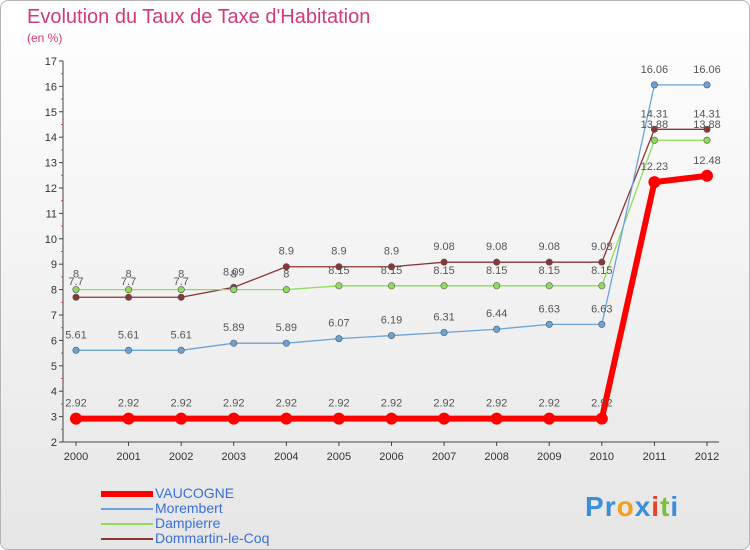 This screenshot has width=750, height=550. What do you see at coordinates (54, 291) in the screenshot?
I see `y-tick-label: 8` at bounding box center [54, 291].